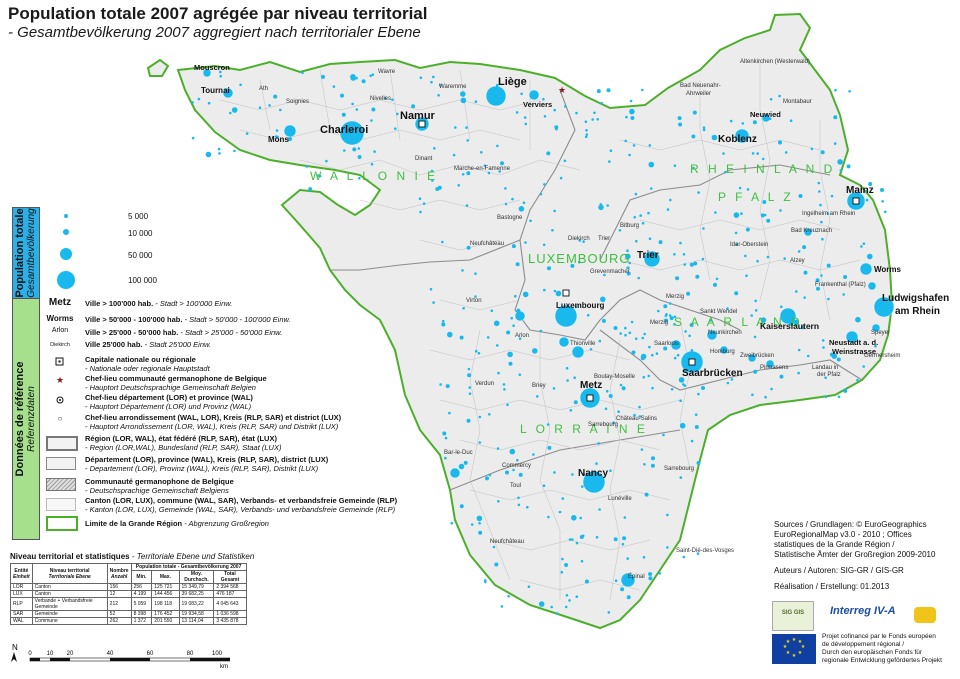 This screenshot has width=960, height=679. I want to click on scale-tick-40: 40, so click(110, 654).